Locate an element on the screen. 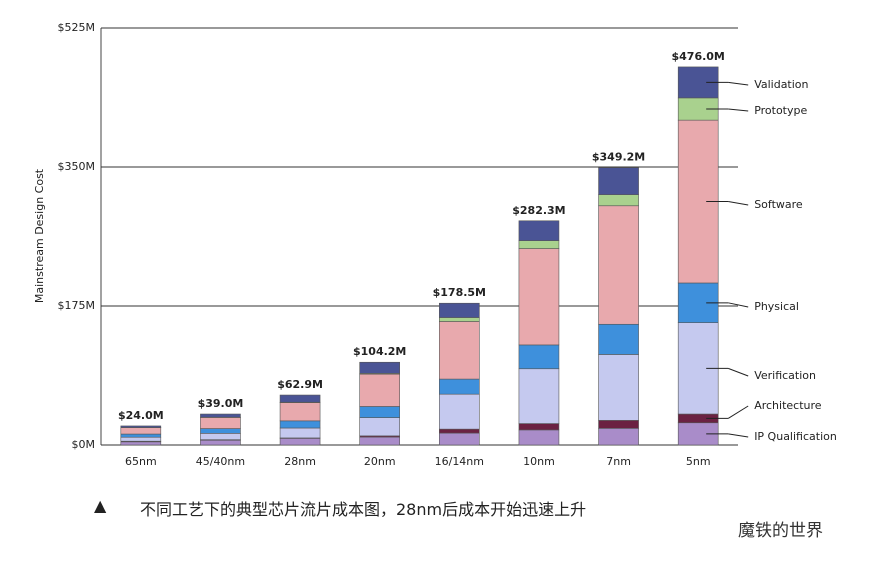  watermark: 魔铁的世界 is located at coordinates (780, 531).